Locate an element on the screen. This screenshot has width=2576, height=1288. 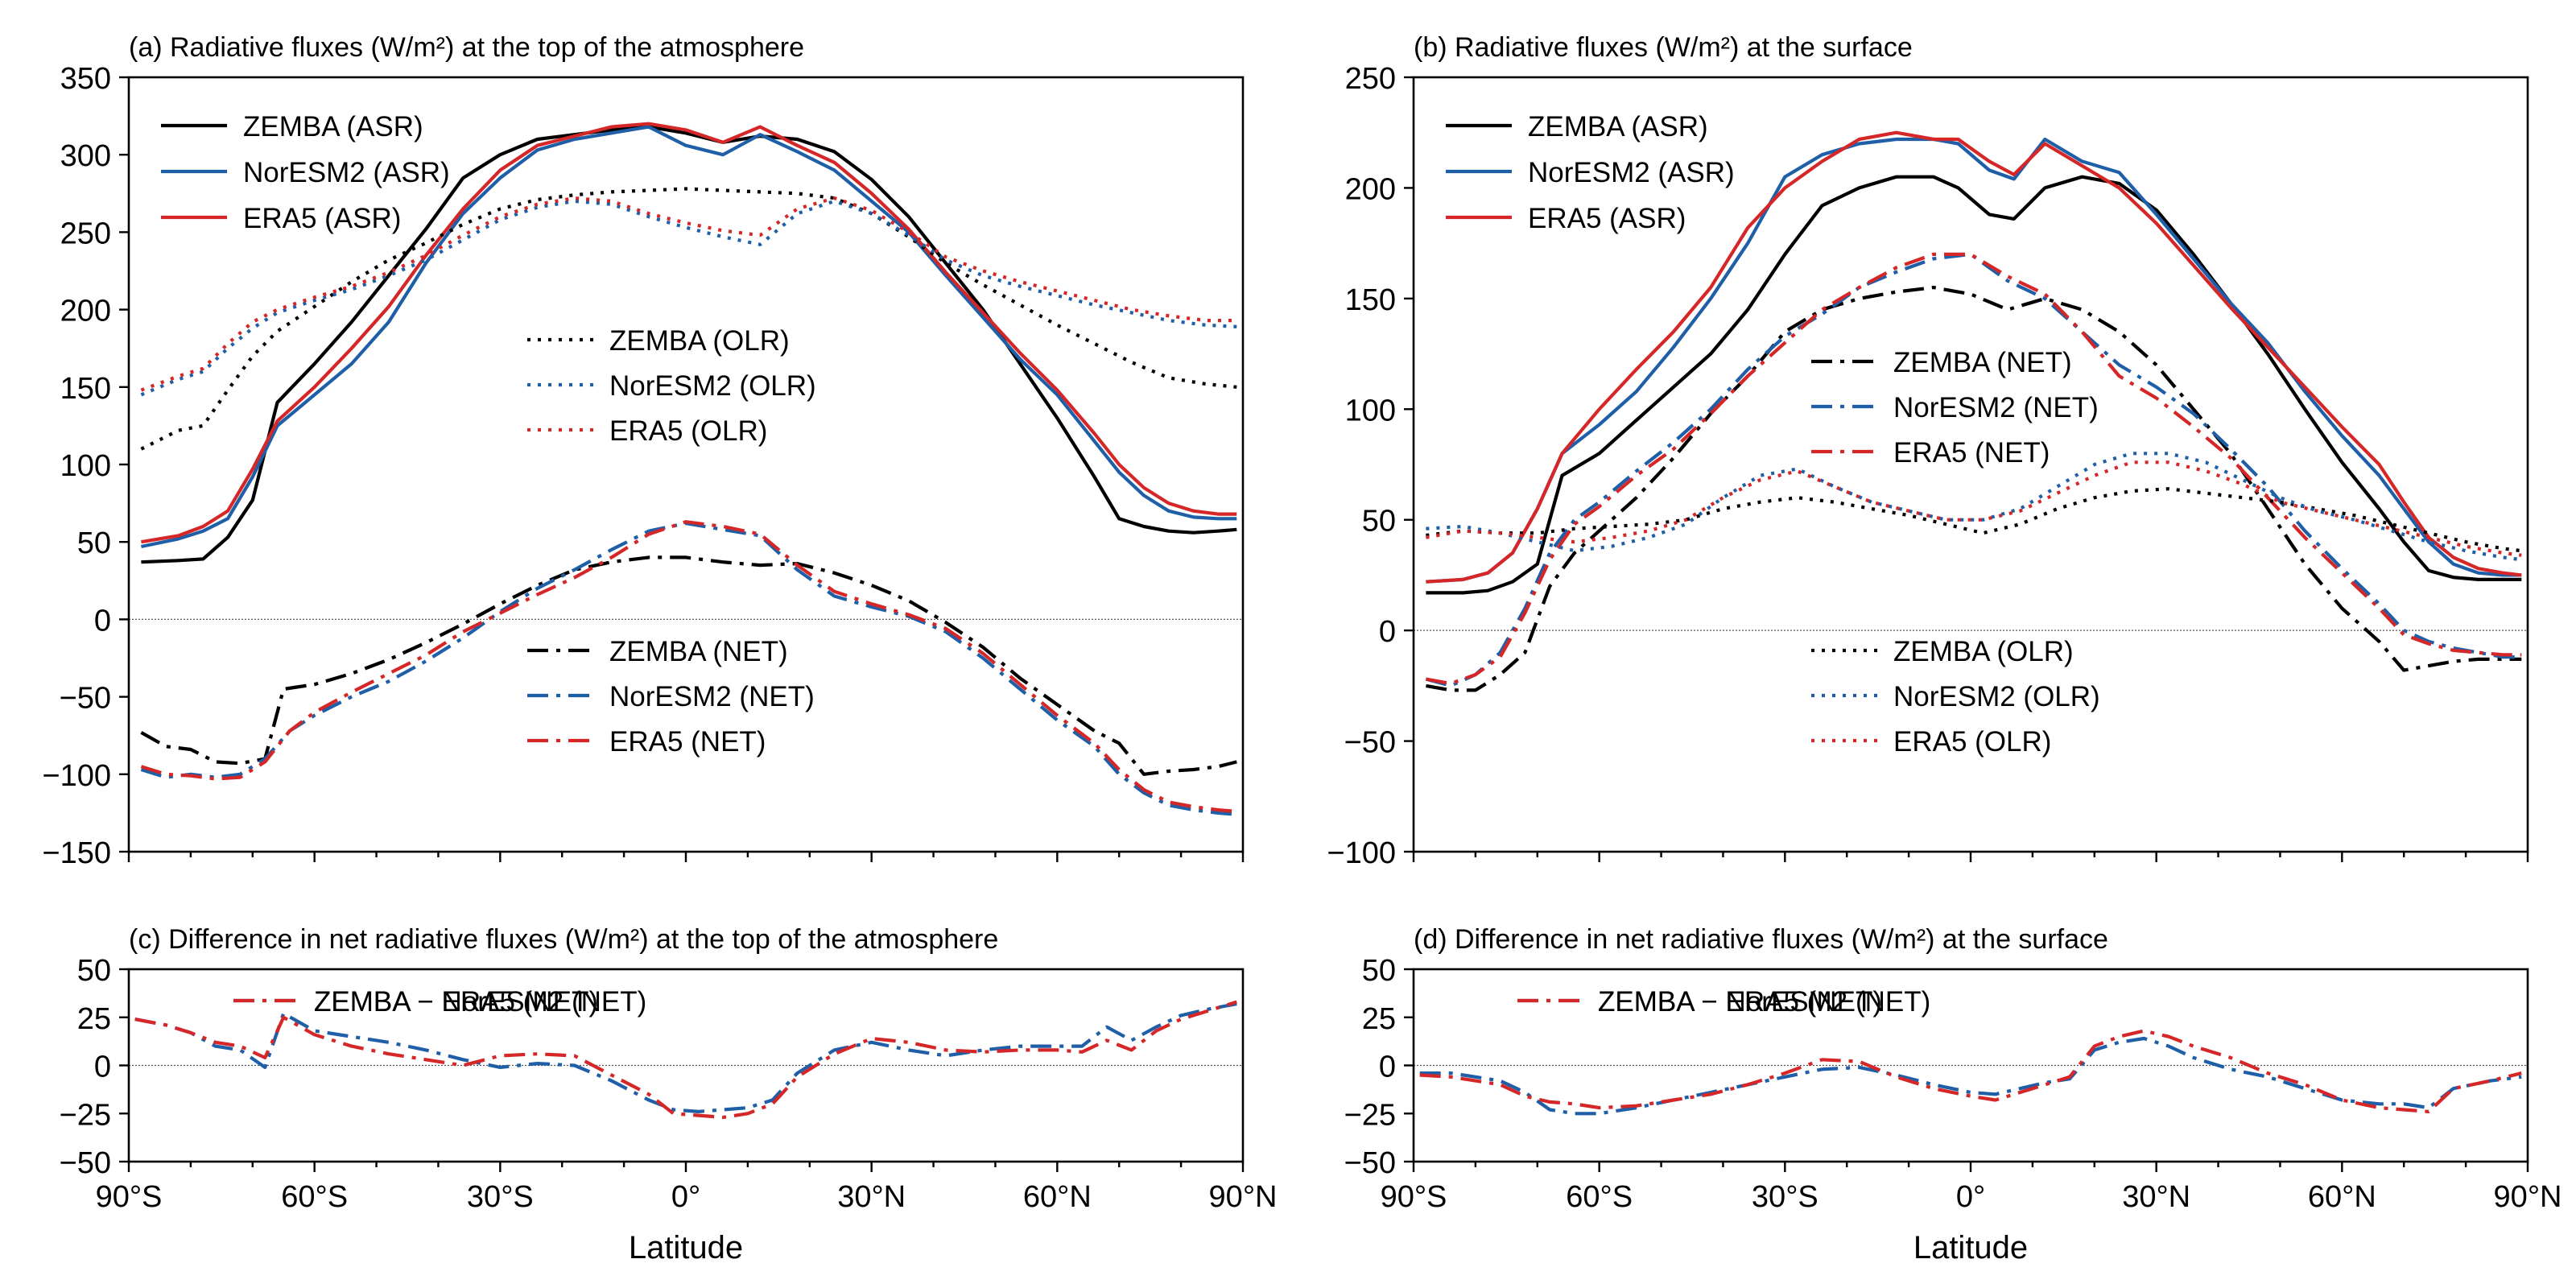
legend-c-1: ZEMBA − NorESM2 (NET)ZEMBA − ERA5 (NET) is located at coordinates (439, 1002).